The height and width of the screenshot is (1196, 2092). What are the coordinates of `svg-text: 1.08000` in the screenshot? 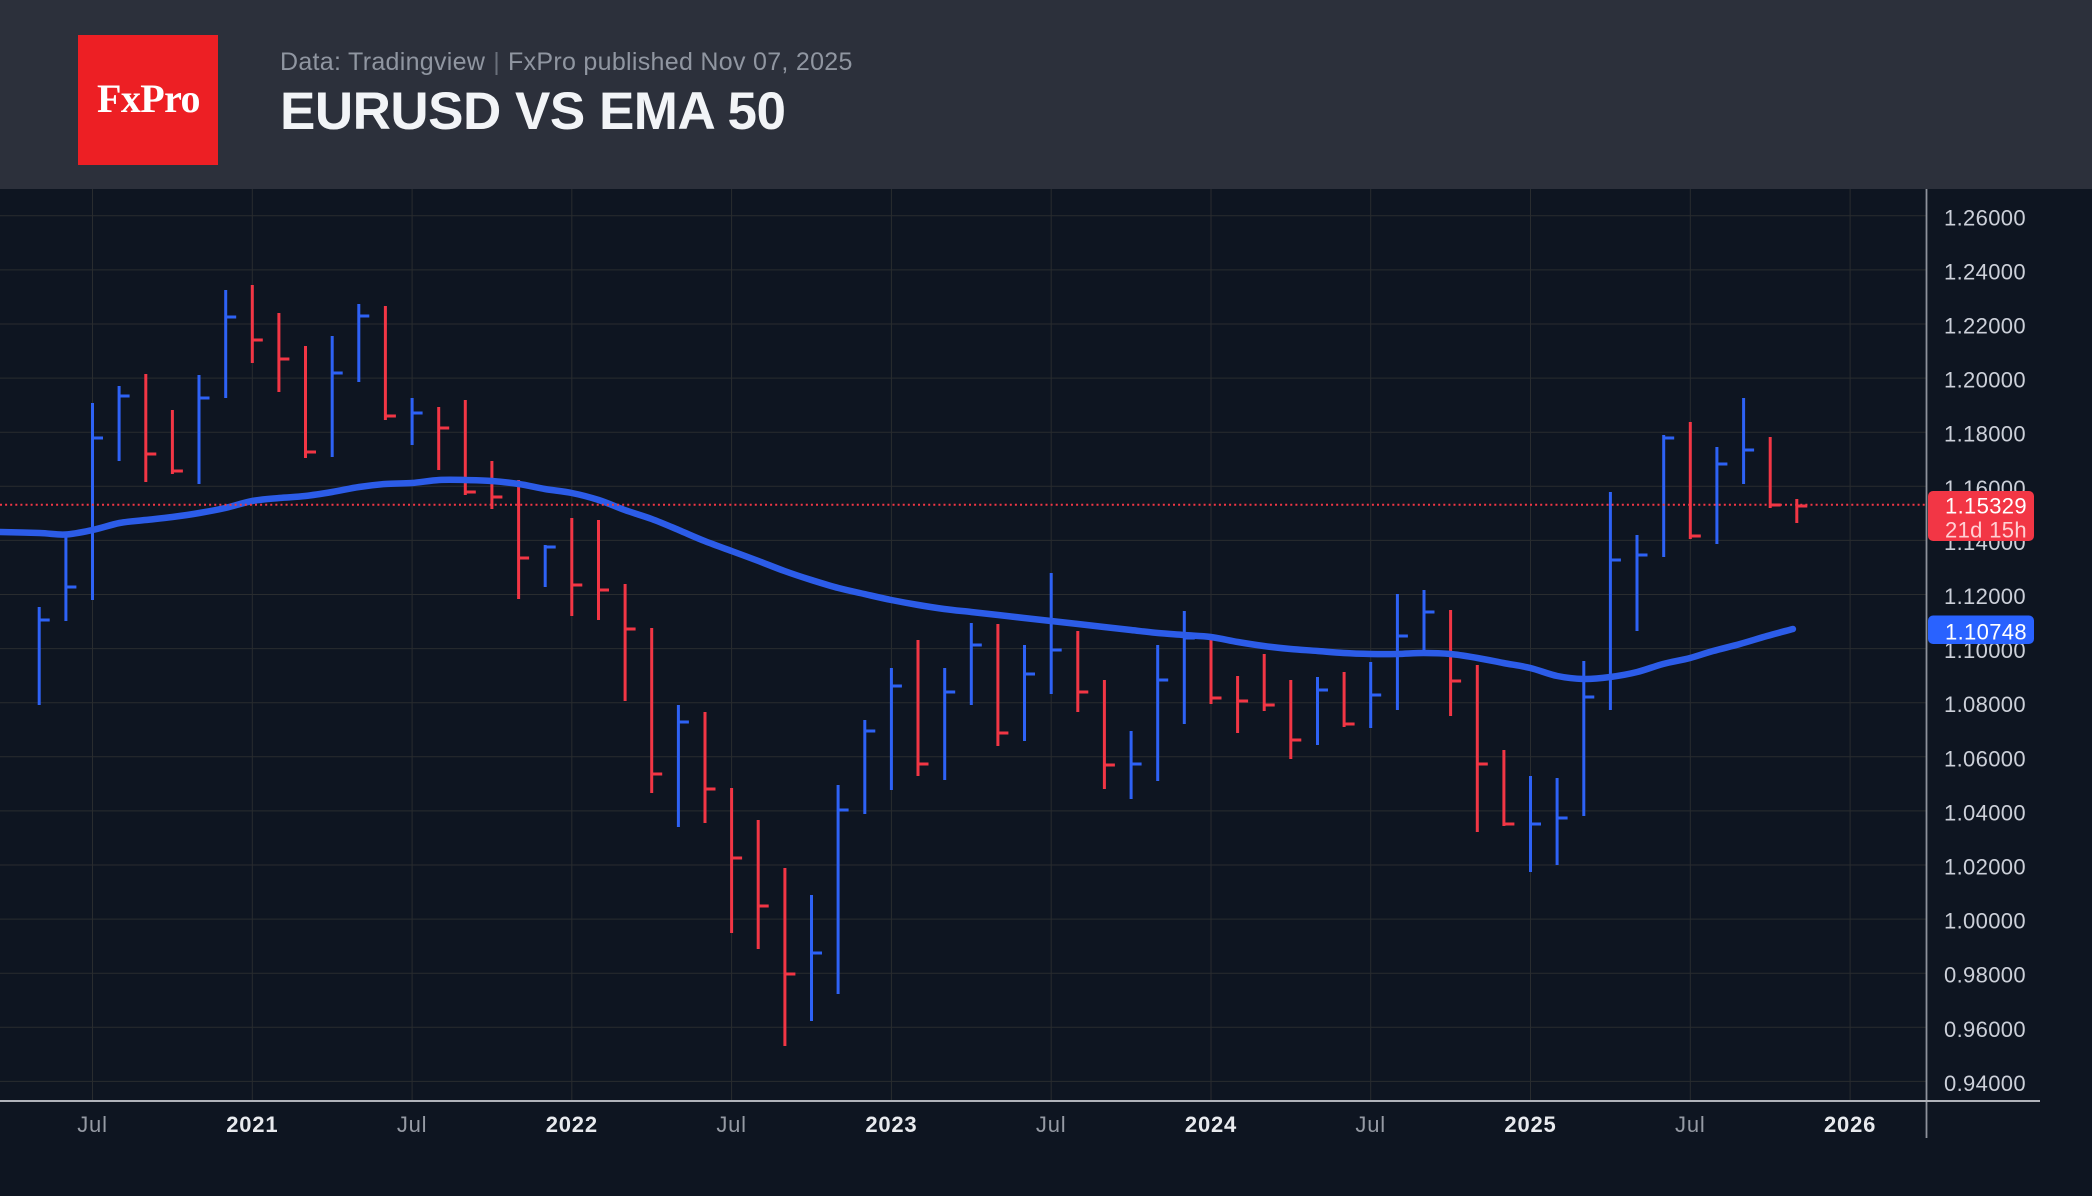 It's located at (1985, 704).